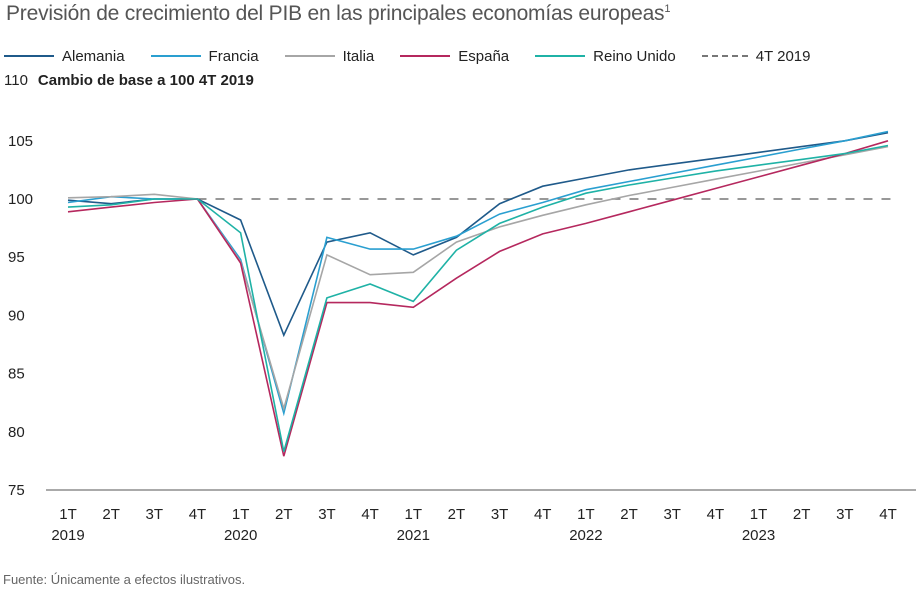 The width and height of the screenshot is (916, 610). I want to click on x-year-label: 2019, so click(67, 535).